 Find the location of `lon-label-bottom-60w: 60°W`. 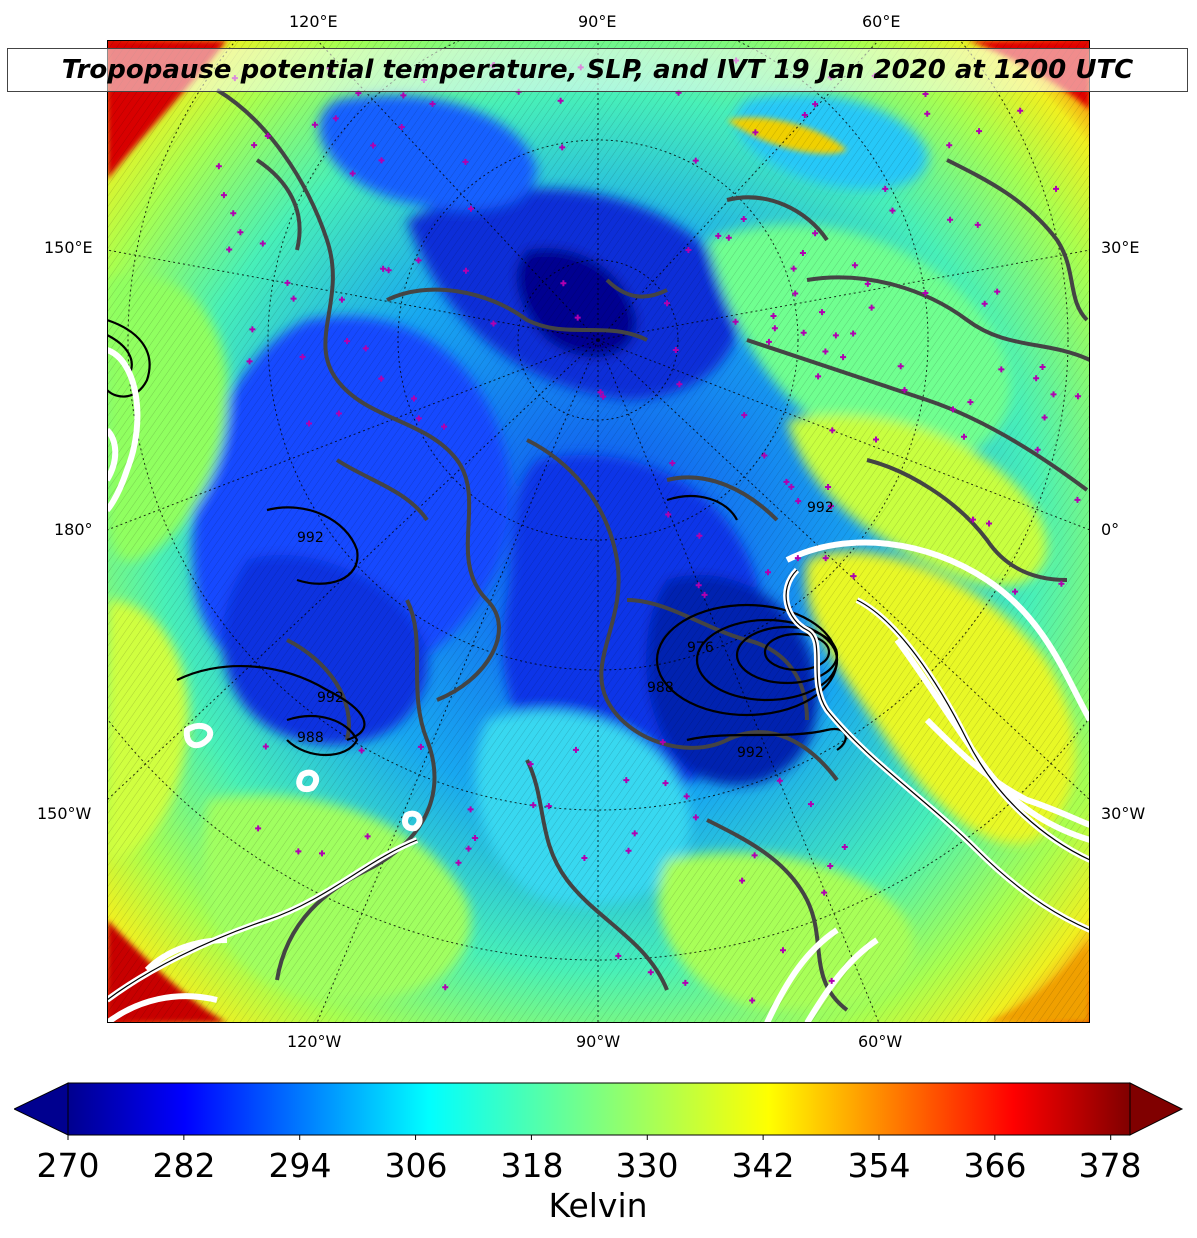

lon-label-bottom-60w: 60°W is located at coordinates (880, 1041).